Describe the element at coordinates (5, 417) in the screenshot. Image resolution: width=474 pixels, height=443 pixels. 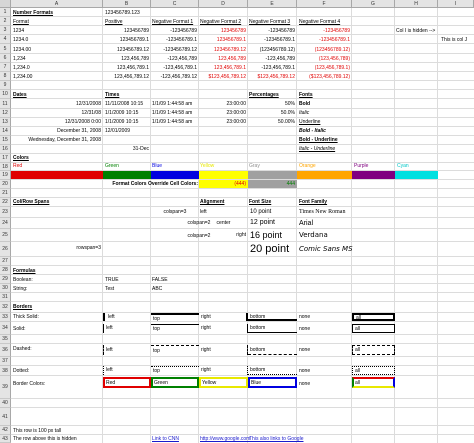
I see `row-header: 41` at that location.